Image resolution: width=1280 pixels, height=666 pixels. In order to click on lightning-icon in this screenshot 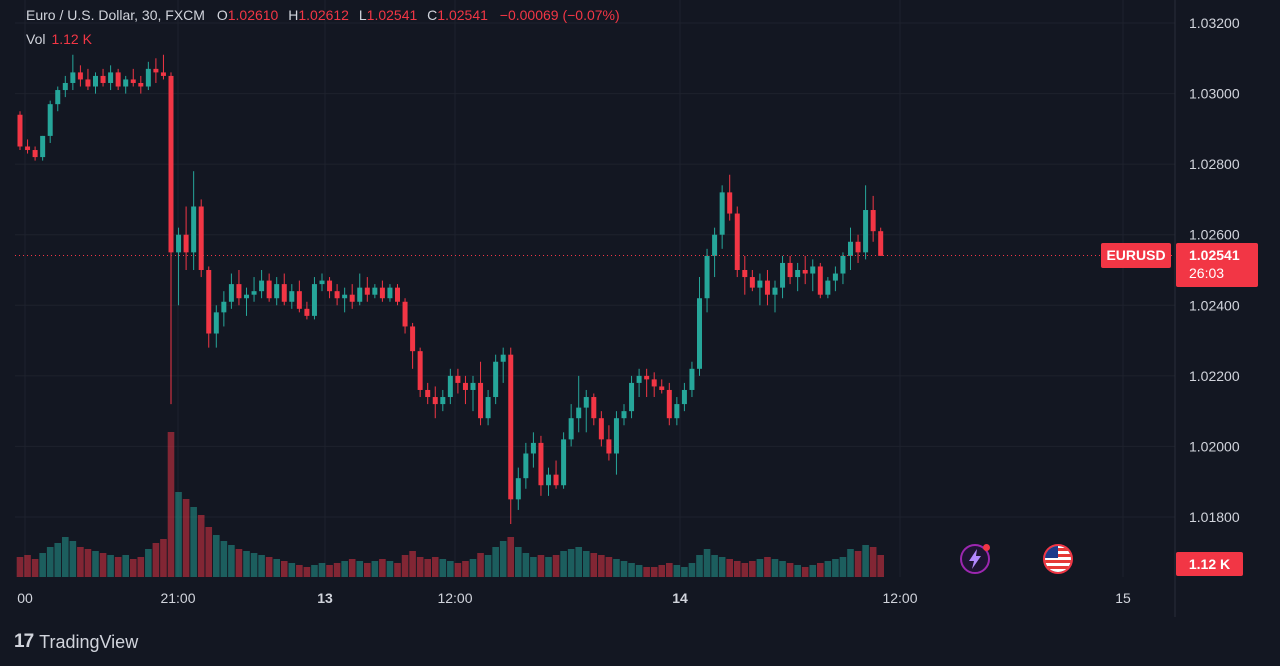, I will do `click(975, 559)`.